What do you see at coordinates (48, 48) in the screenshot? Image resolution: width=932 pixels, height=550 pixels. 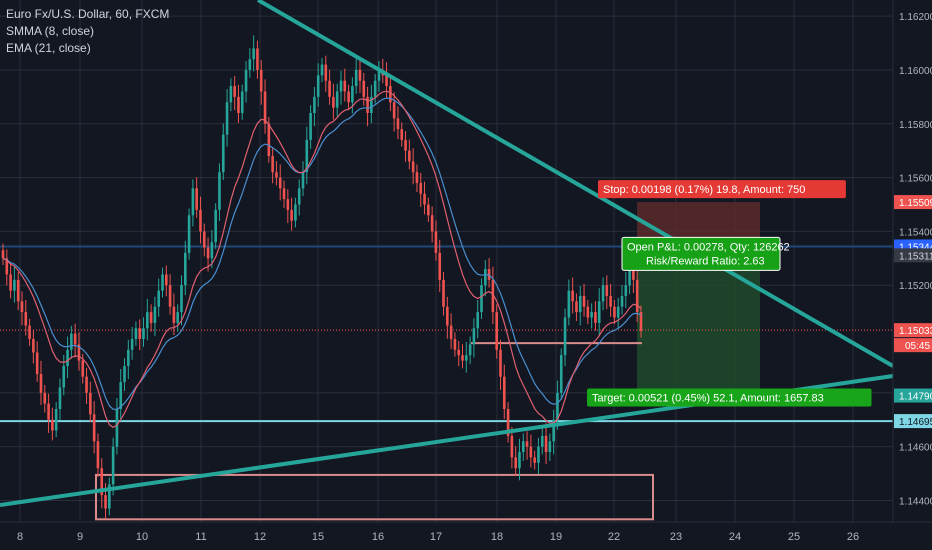 I see `ema-legend-label: EMA (21, close)` at bounding box center [48, 48].